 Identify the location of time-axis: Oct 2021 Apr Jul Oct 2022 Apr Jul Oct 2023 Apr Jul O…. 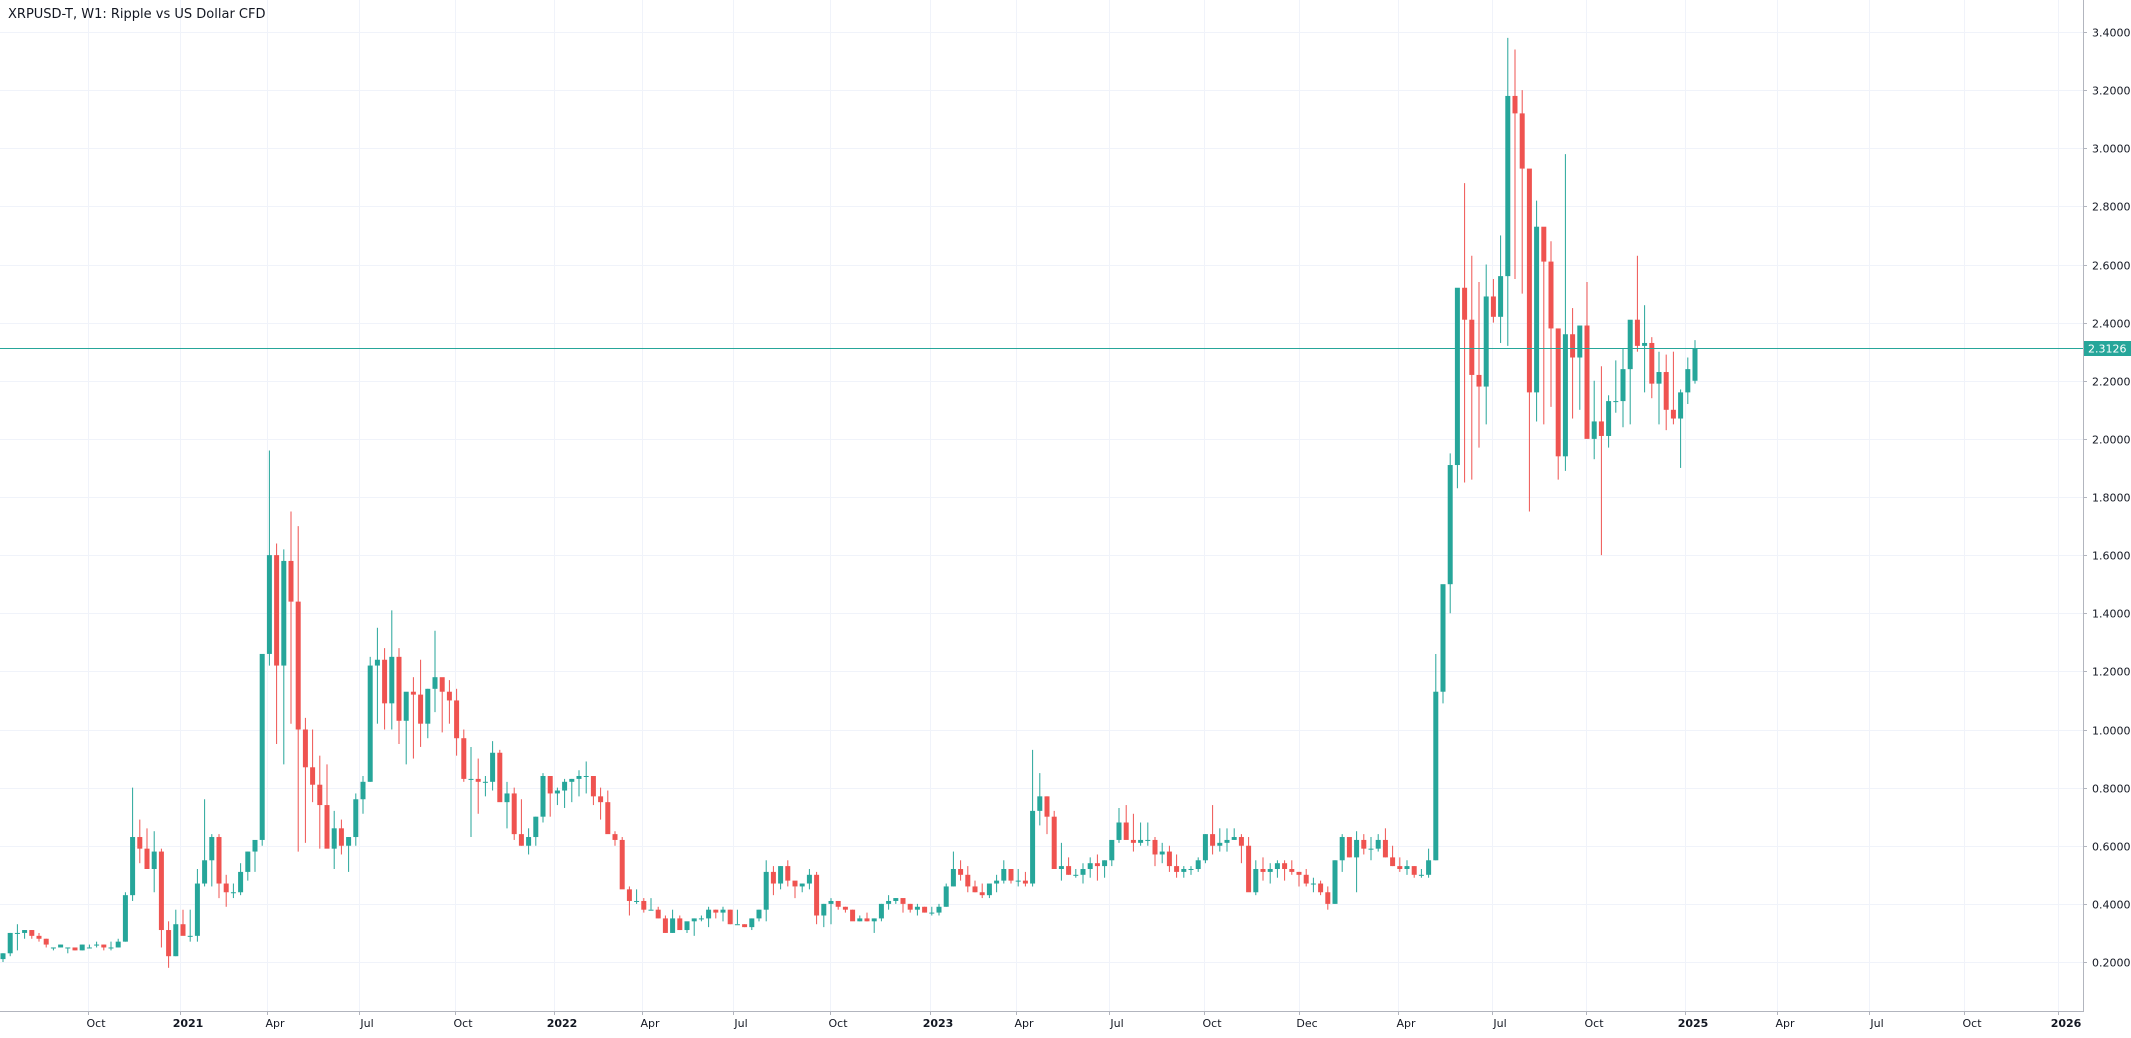
(1042, 1020).